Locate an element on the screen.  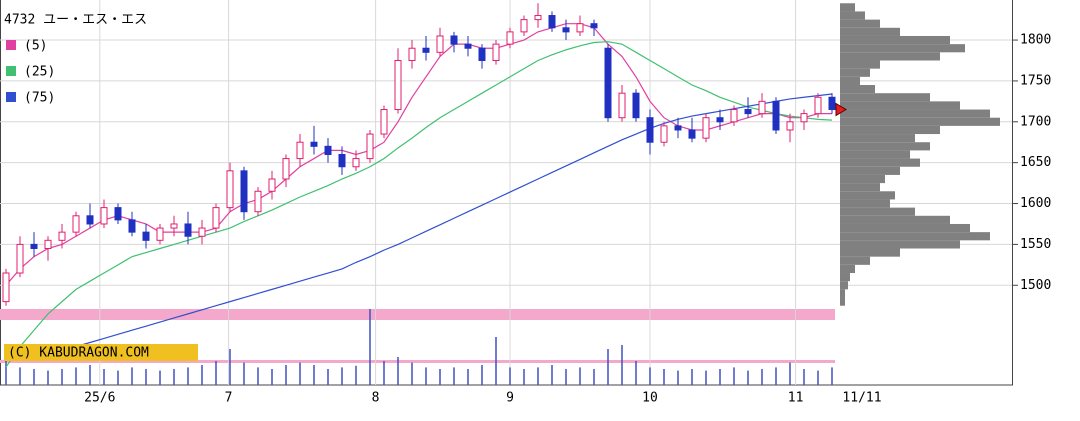
y-tick-label: 1650 is located at coordinates (1035, 162).